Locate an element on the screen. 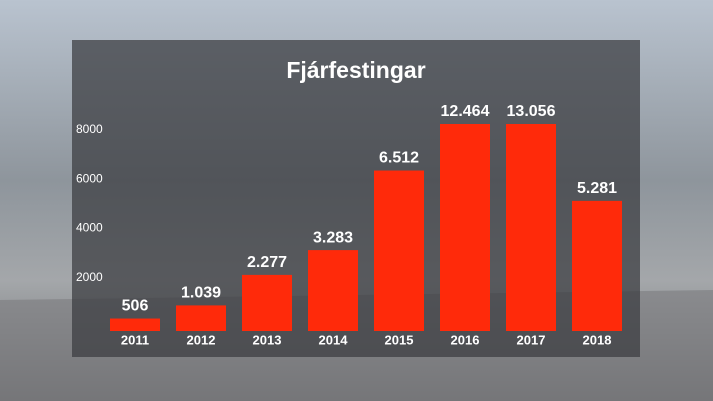 This screenshot has width=713, height=401. data-label: 2.277 is located at coordinates (267, 262).